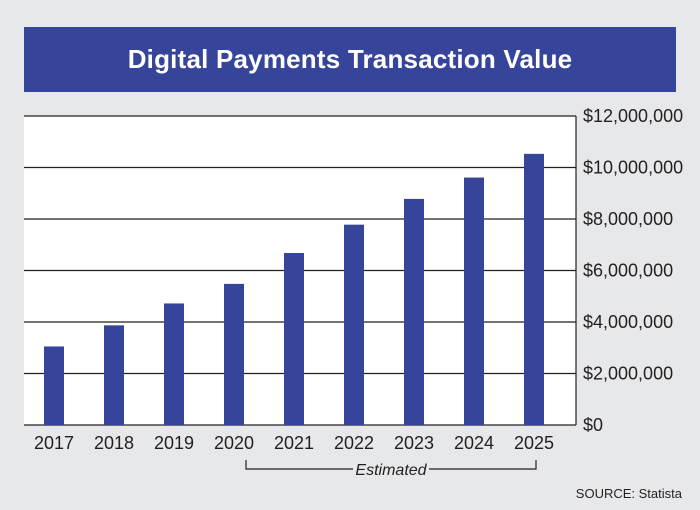  I want to click on x-tick-label: 2021, so click(294, 443).